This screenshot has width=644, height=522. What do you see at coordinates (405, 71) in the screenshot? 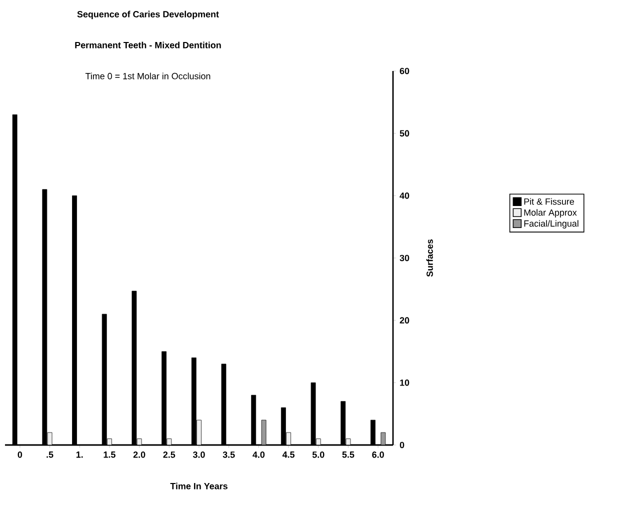
I see `y-tick-label: 60` at bounding box center [405, 71].